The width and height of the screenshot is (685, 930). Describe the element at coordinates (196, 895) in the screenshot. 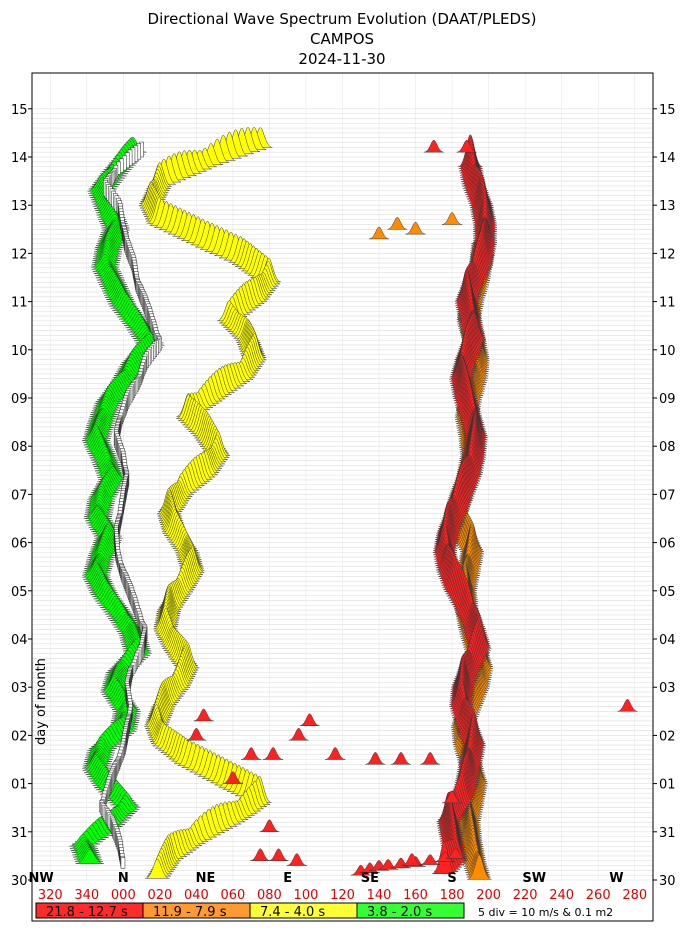

I see `degree-tick-label: 040` at that location.